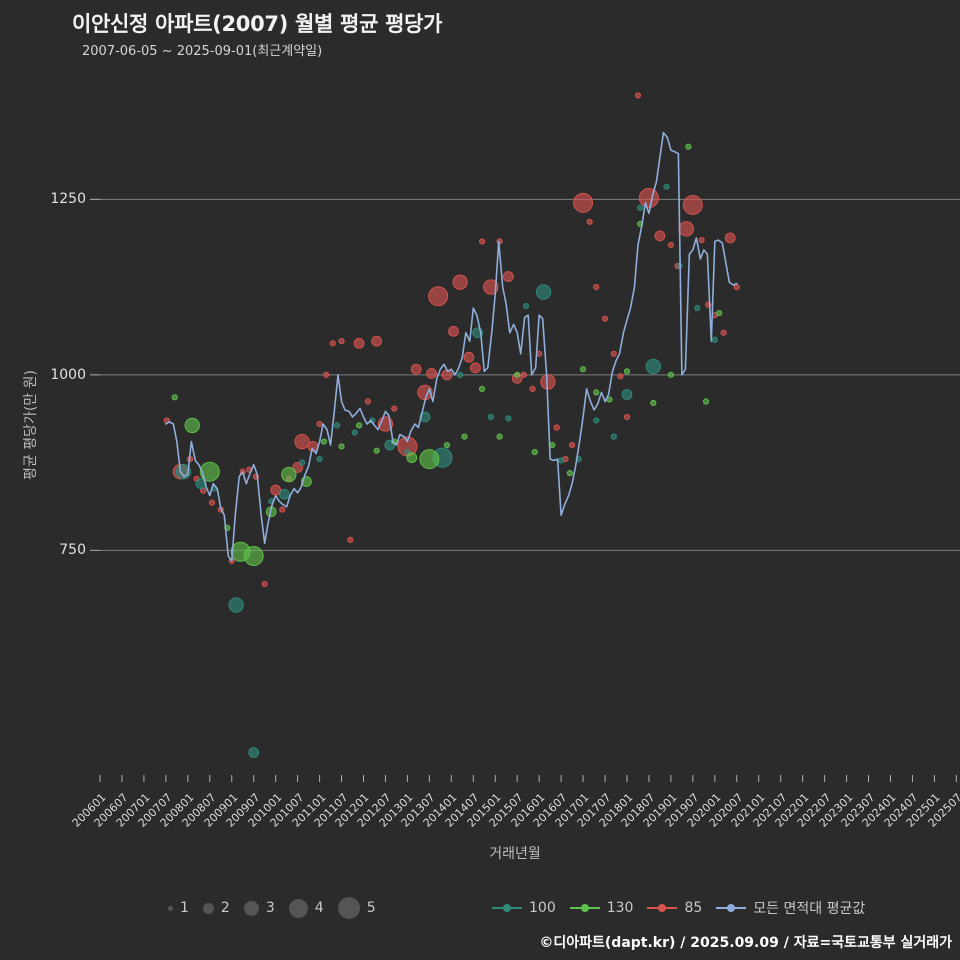 The height and width of the screenshot is (960, 960). Describe the element at coordinates (257, 24) in the screenshot. I see `page-title: 이안신정 아파트(2007) 월별 평균 평당가` at that location.